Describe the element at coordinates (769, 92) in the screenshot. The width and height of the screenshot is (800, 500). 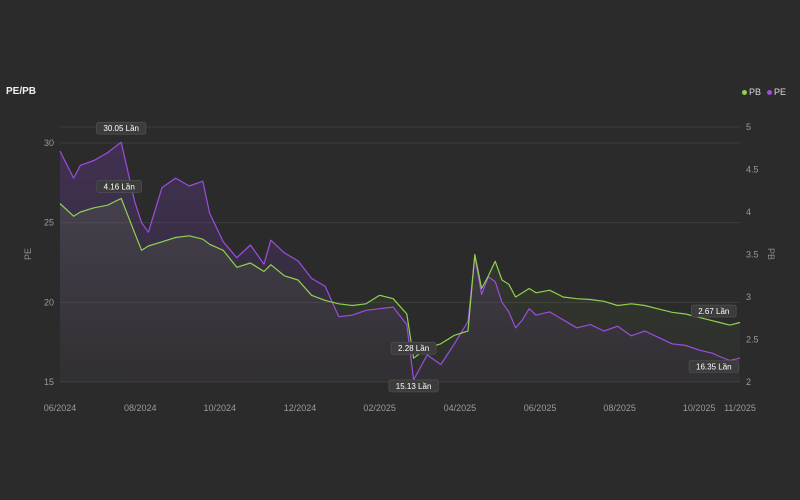
I see `legend-dot-pe` at that location.